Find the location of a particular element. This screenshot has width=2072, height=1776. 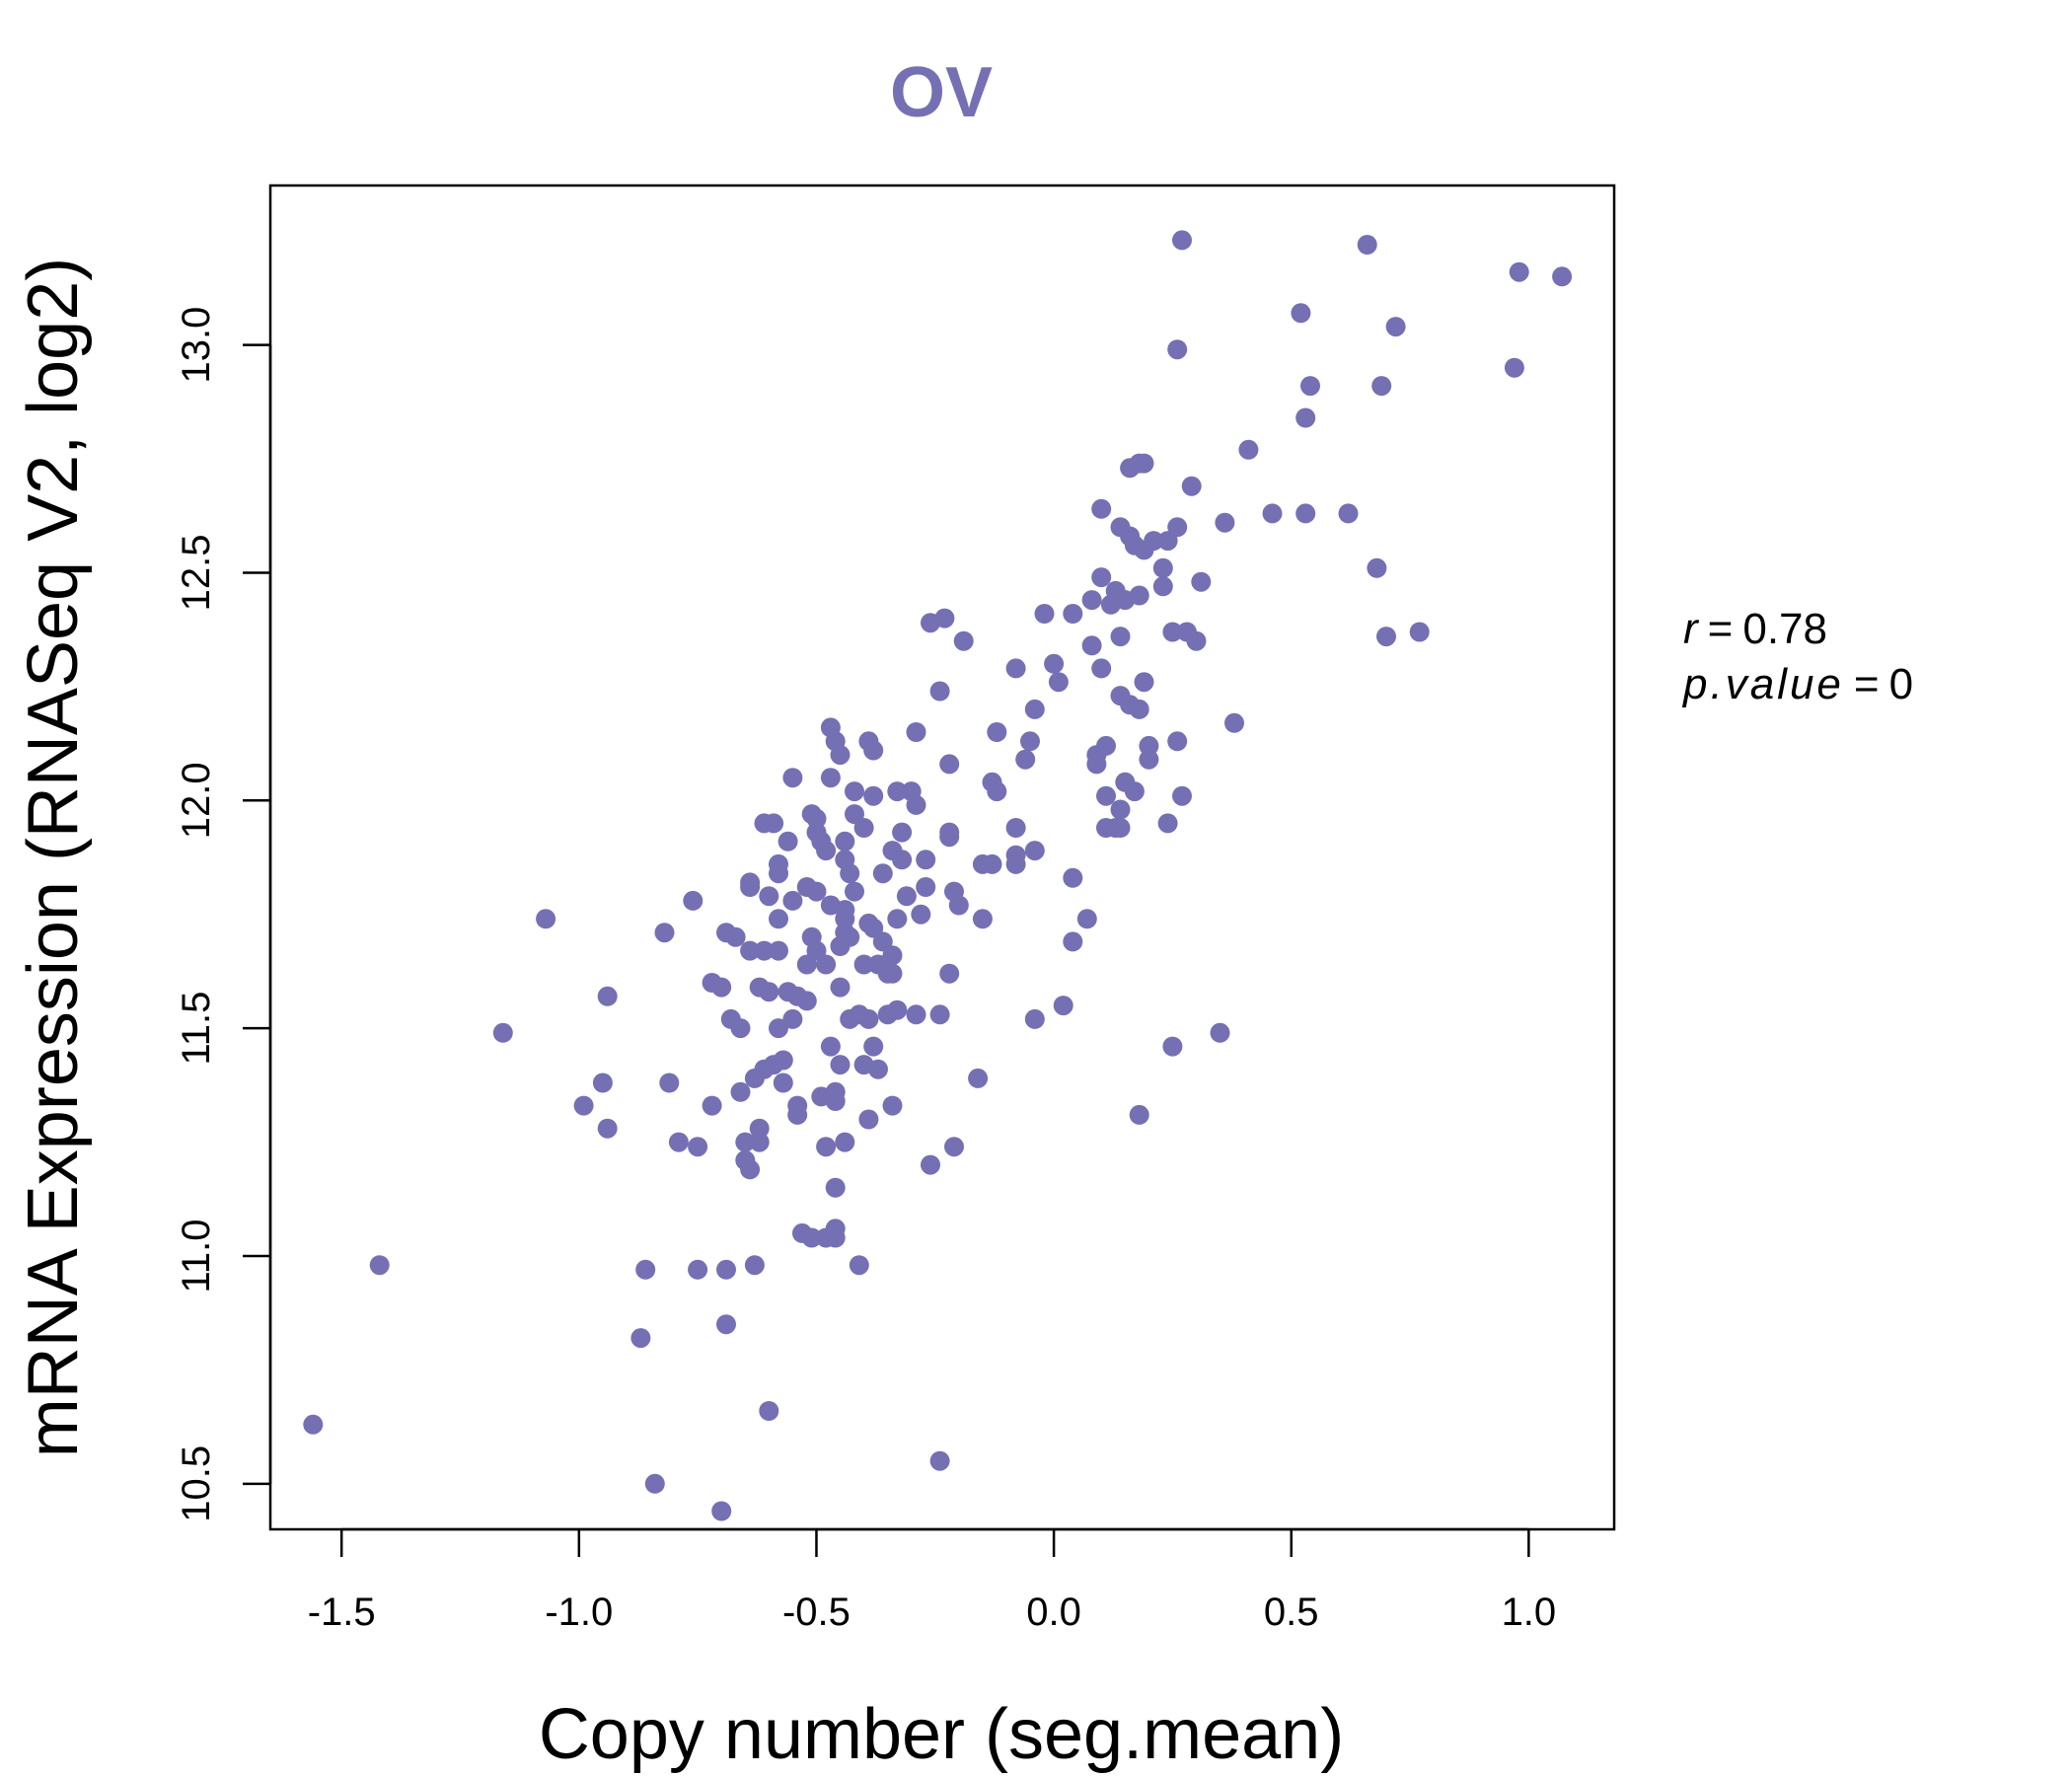

p-statistic: p.value = 0 is located at coordinates (1797, 684).